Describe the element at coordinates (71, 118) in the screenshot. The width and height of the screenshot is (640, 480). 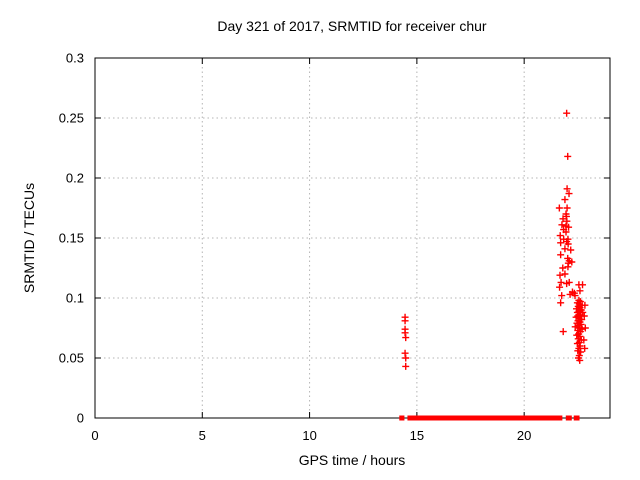
I see `y-tick-label: 0.25` at that location.